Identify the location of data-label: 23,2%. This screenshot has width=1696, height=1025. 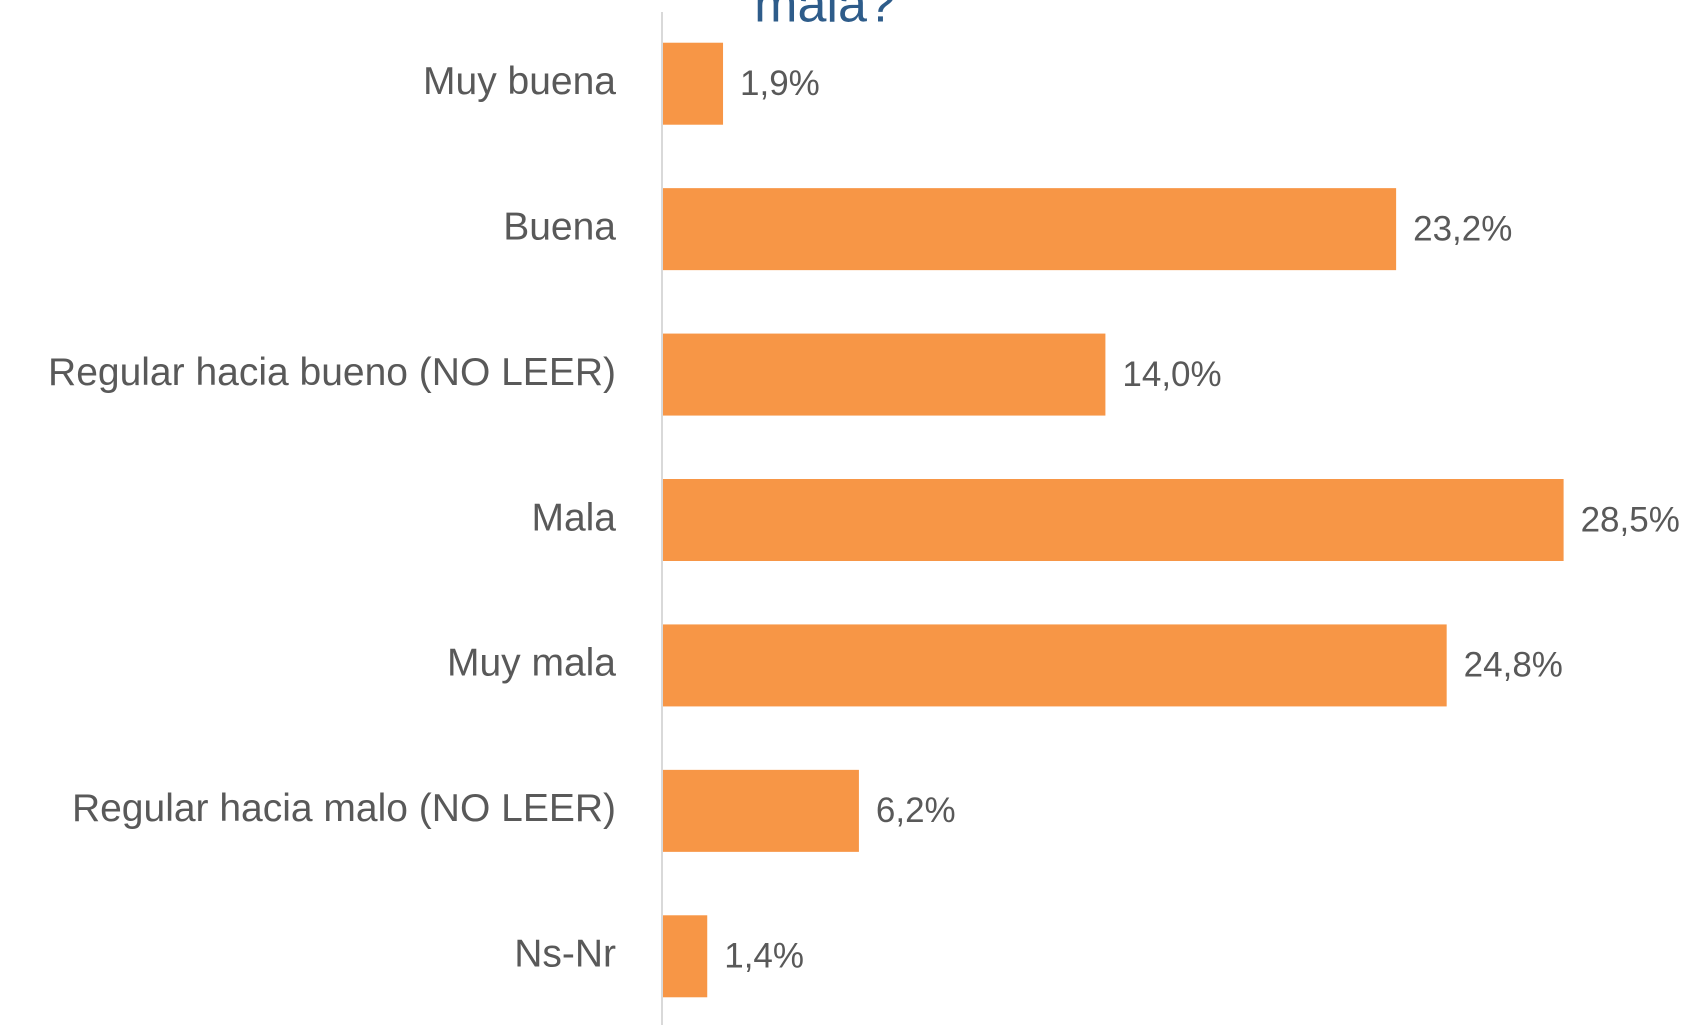
(1462, 228).